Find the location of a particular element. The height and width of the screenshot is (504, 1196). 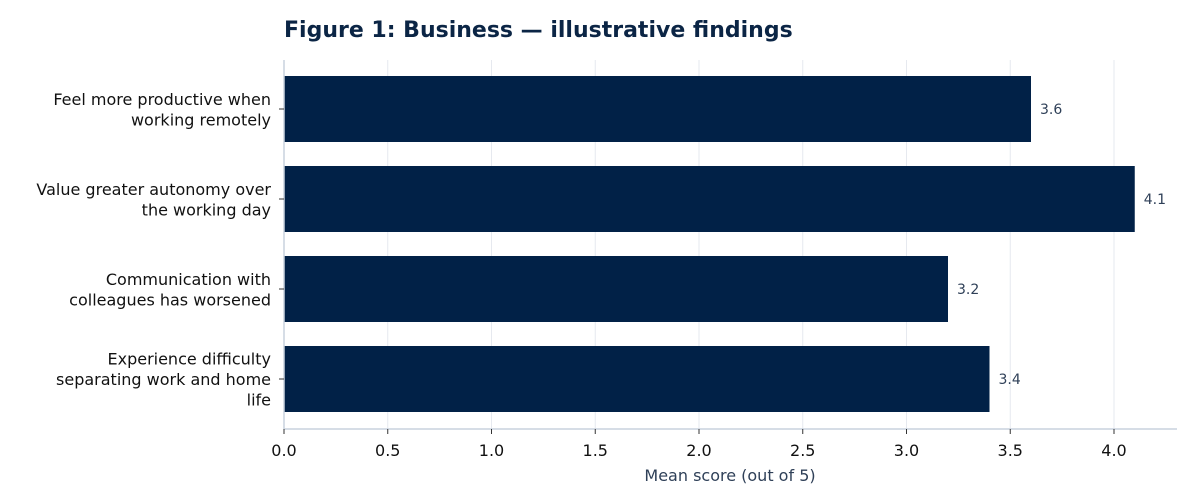

x-tick-label: 3.0 is located at coordinates (906, 450).